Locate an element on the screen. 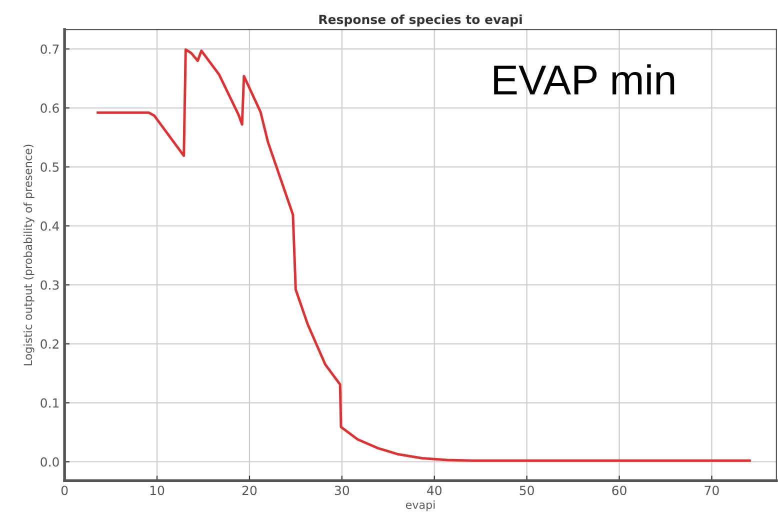  y-tick-label: 0.5 is located at coordinates (49, 167).